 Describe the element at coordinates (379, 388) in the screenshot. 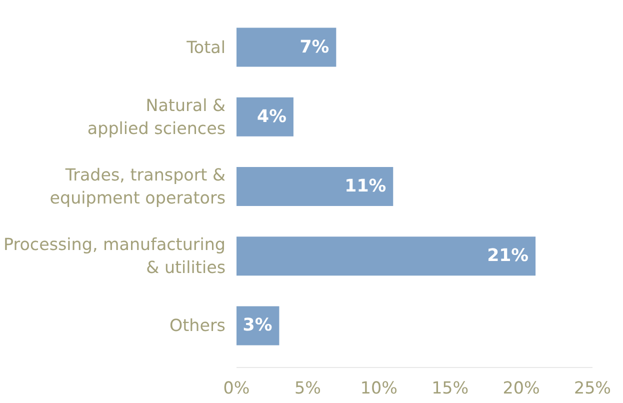

I see `x-tick-label: 10%` at that location.